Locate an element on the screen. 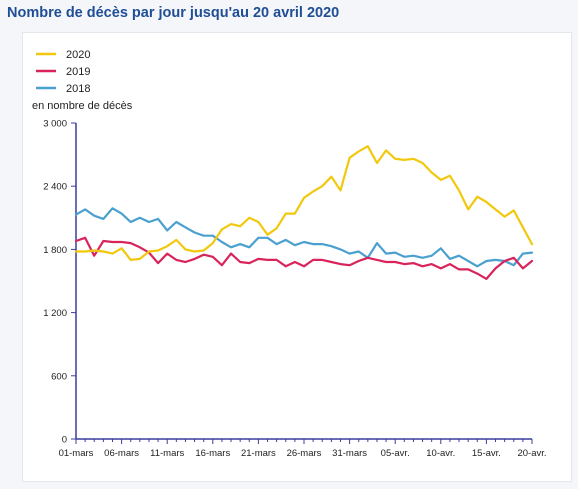 The width and height of the screenshot is (578, 489). x-tick-label: 05-avr. is located at coordinates (395, 453).